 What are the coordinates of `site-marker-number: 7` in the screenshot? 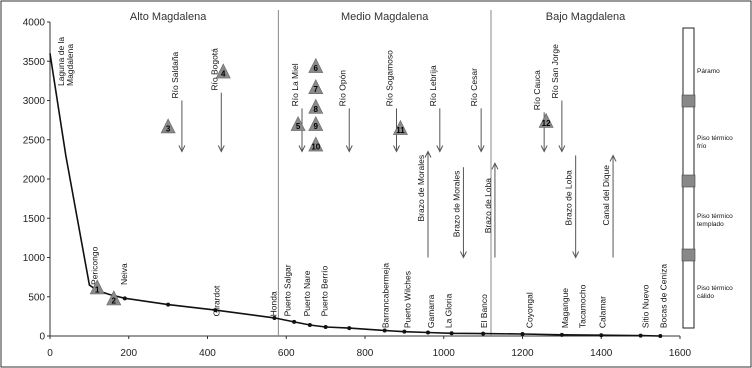 It's located at (316, 89).